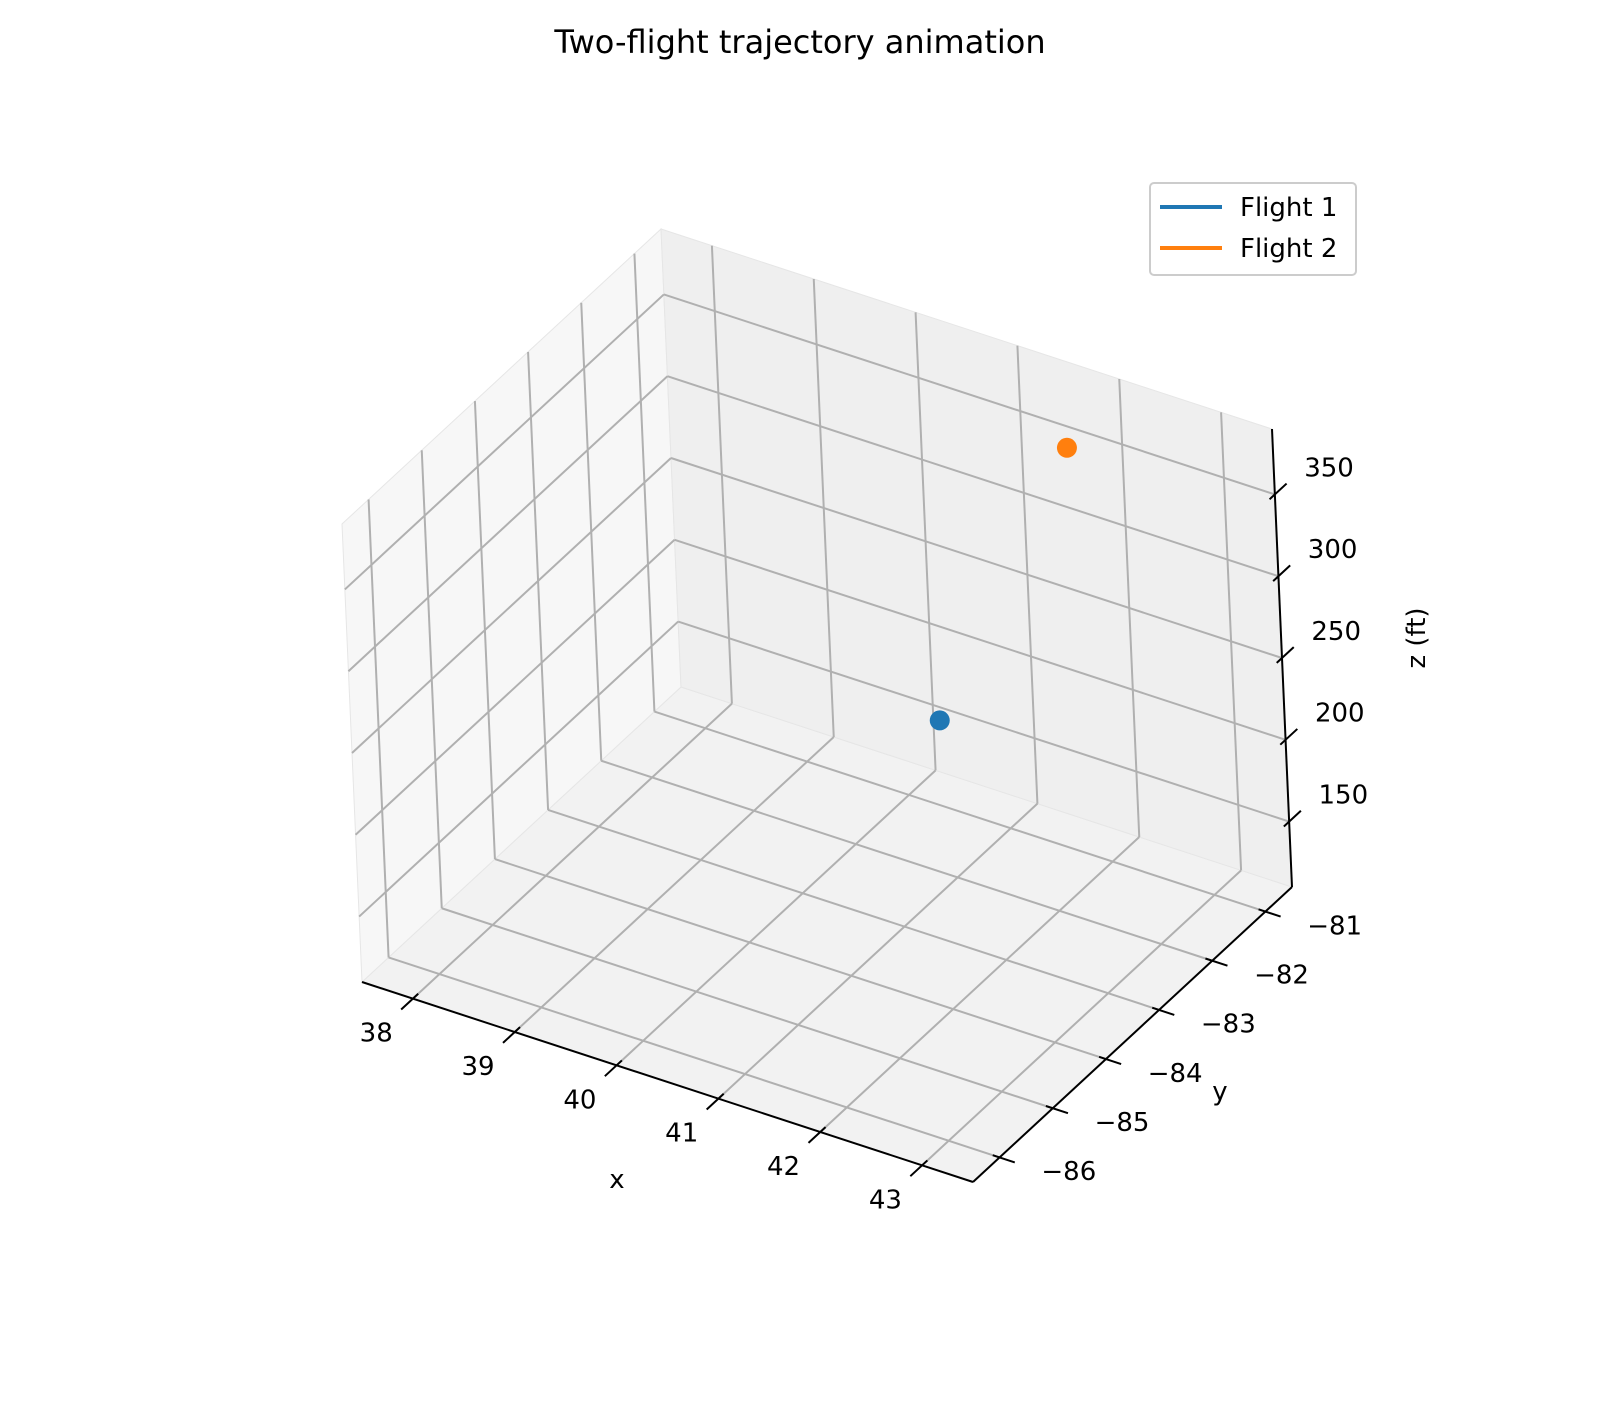 Image resolution: width=1600 pixels, height=1404 pixels. I want to click on legend: Flight 1 Flight 2, so click(1253, 229).